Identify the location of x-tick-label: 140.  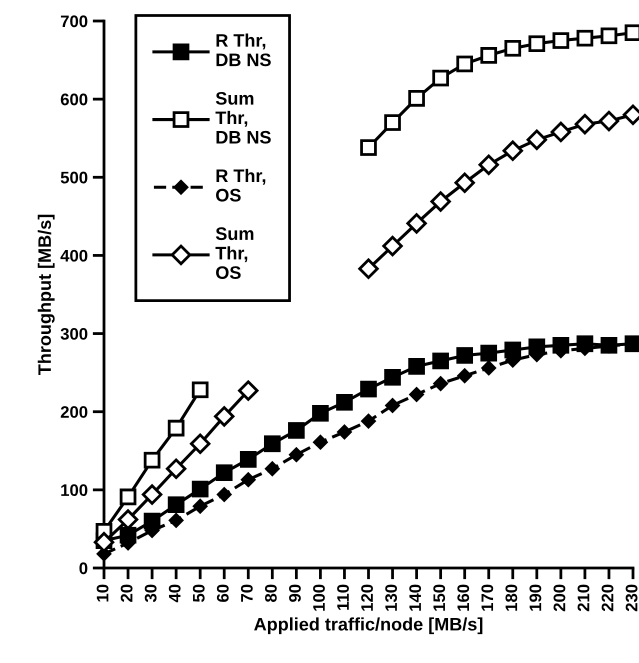
(415, 597).